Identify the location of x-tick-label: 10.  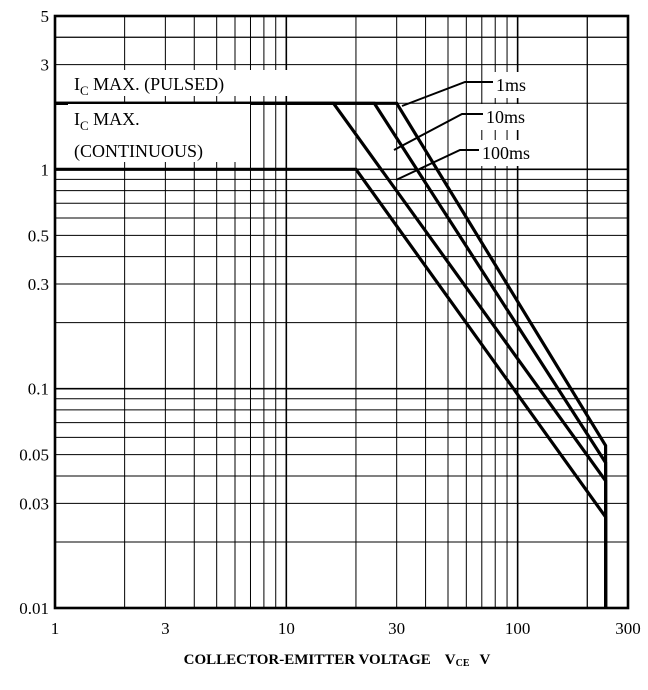
(286, 628).